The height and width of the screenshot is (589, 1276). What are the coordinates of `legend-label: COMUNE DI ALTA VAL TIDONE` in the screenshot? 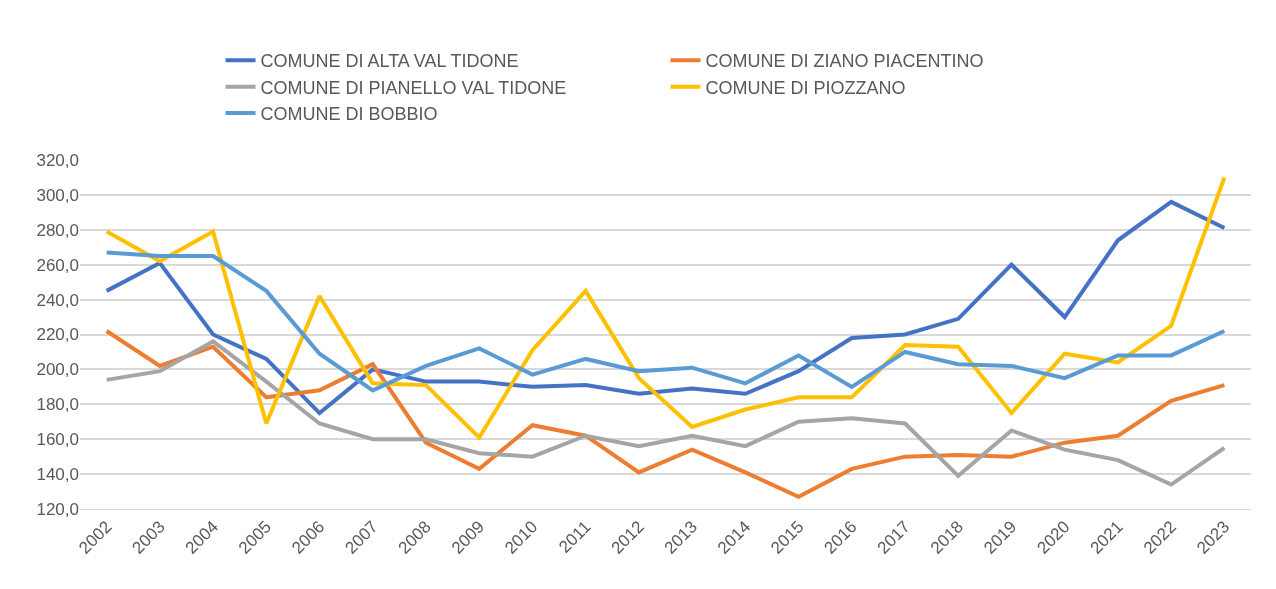 It's located at (389, 61).